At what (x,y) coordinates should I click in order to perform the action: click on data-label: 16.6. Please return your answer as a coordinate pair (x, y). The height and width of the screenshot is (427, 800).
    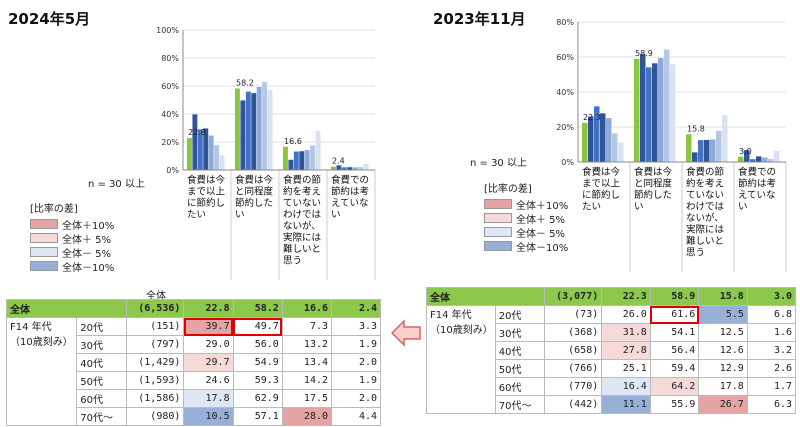
    Looking at the image, I should click on (293, 141).